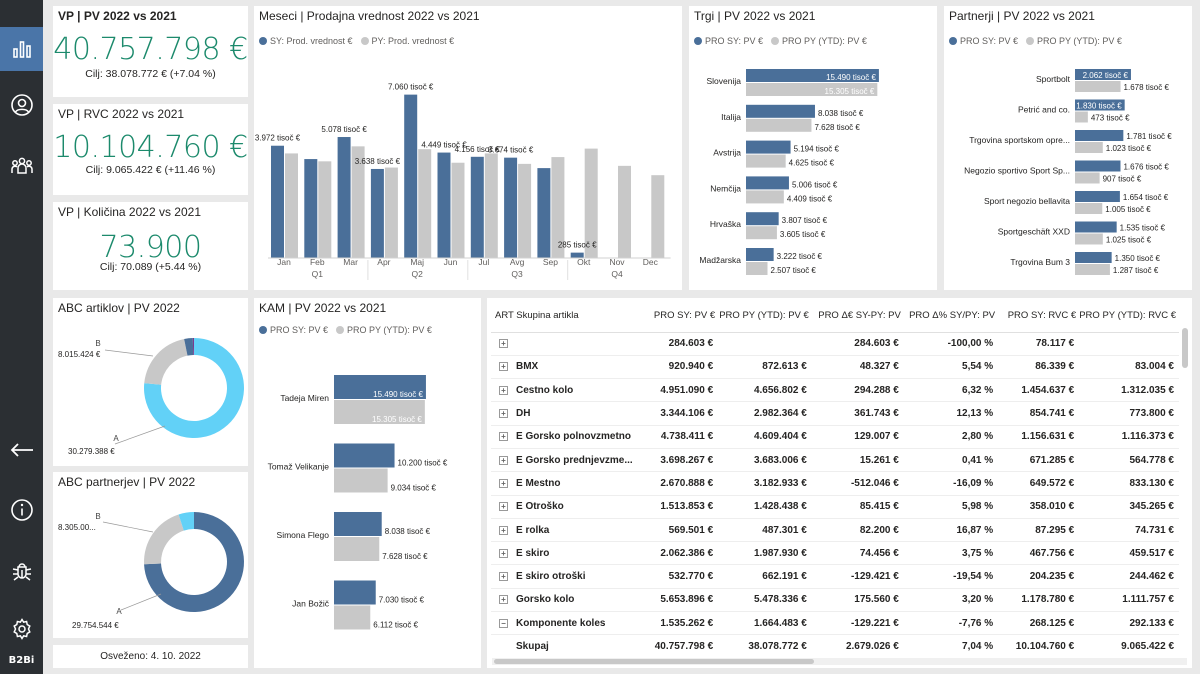 The height and width of the screenshot is (674, 1200). I want to click on bar-py-jun, so click(458, 210).